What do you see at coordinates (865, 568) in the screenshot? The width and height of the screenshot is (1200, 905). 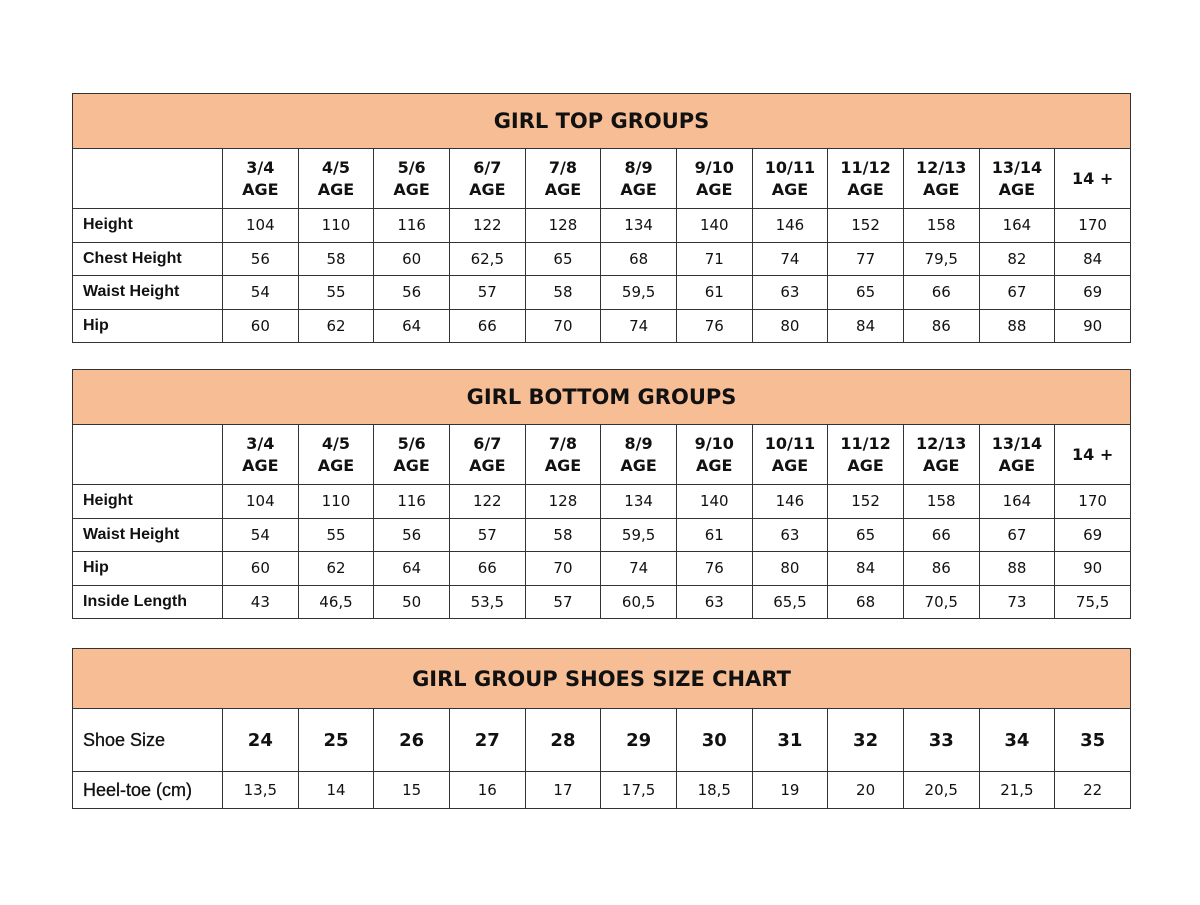 I see `value-cell: 84` at bounding box center [865, 568].